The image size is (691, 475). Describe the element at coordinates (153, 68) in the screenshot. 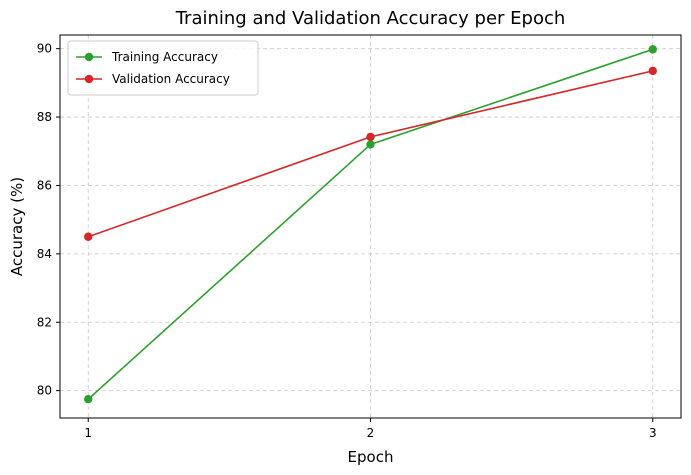

I see `legend-items: Training Accuracy Validation Accuracy` at that location.